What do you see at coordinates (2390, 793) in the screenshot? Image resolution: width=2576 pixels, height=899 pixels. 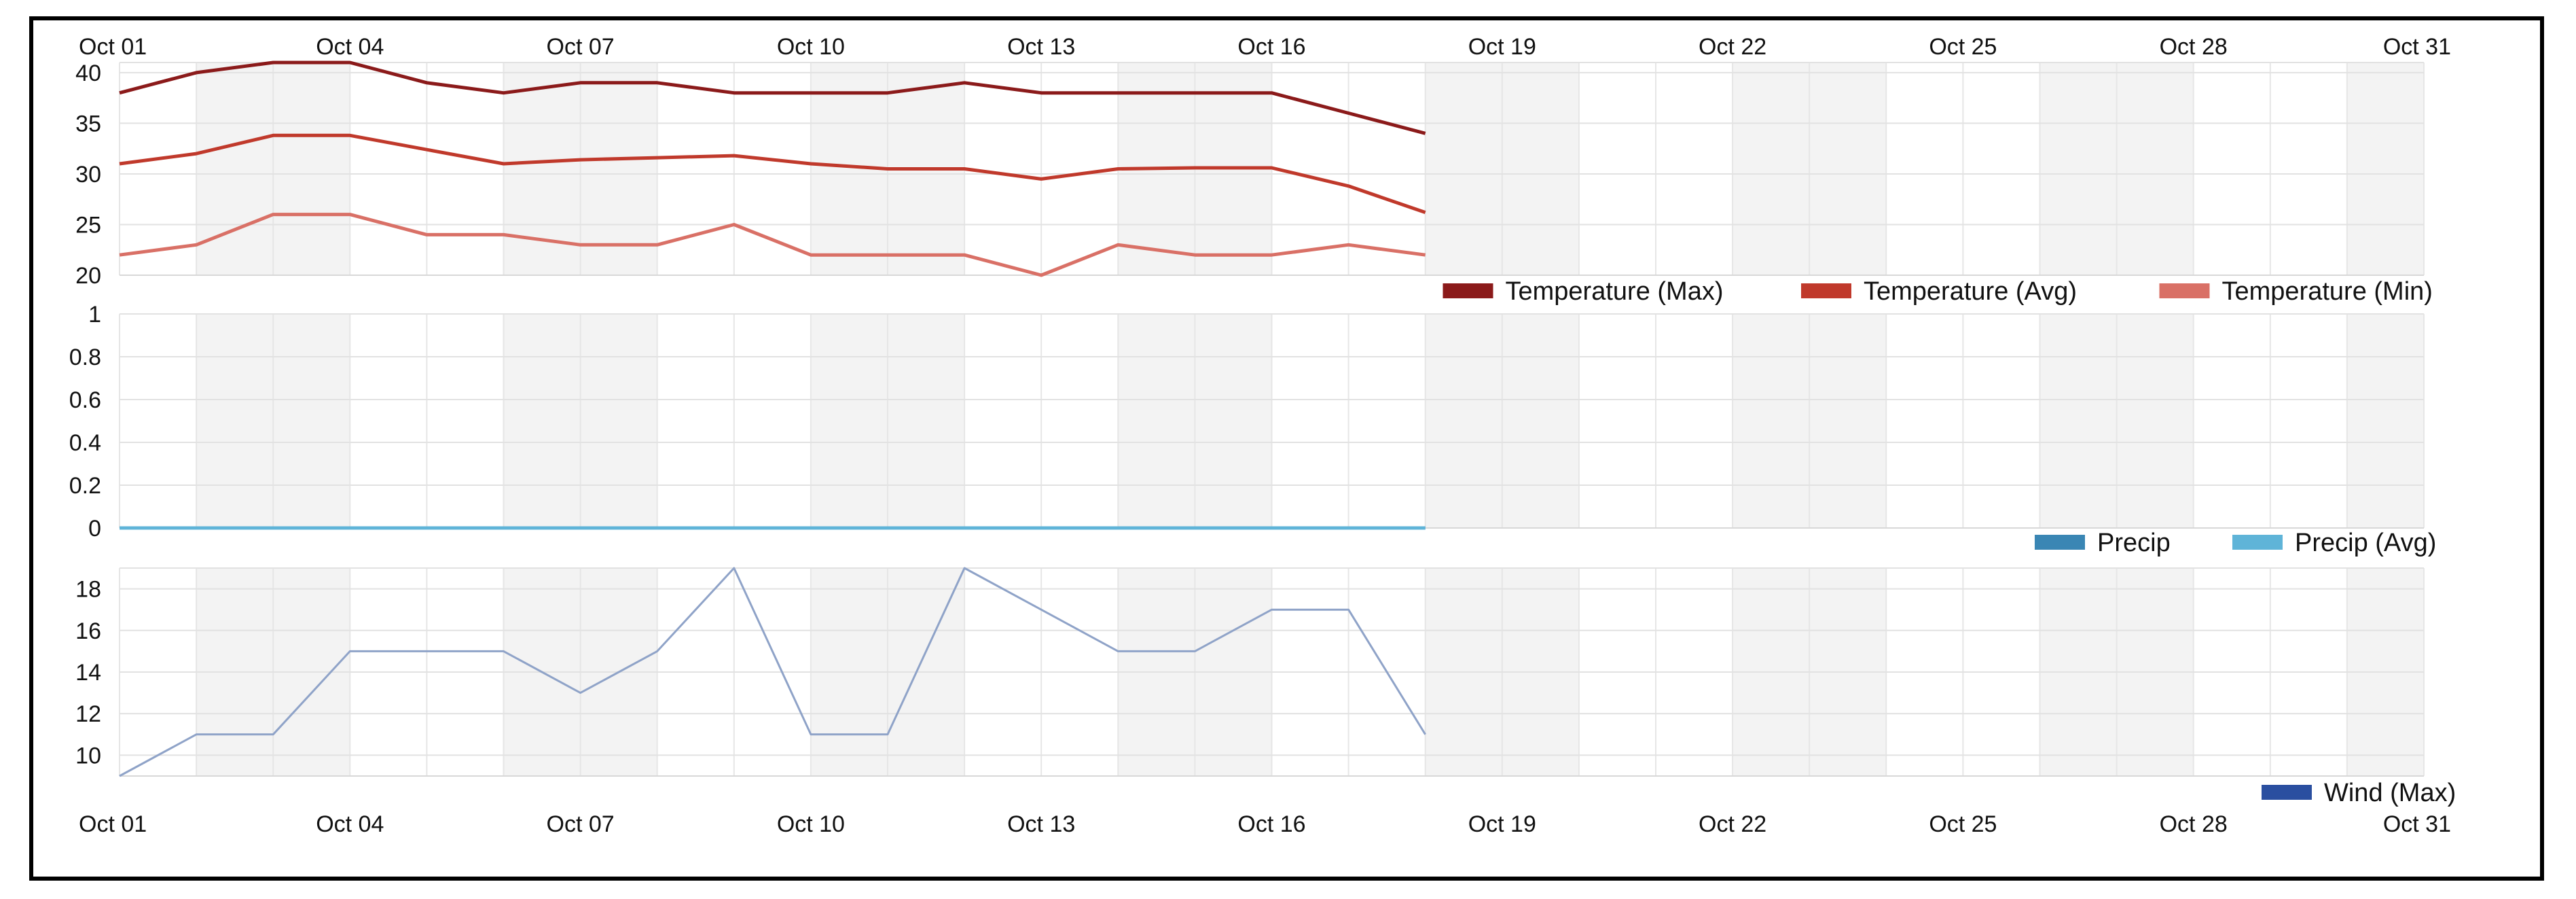 I see `legend-label-wind-max: Wind (Max)` at bounding box center [2390, 793].